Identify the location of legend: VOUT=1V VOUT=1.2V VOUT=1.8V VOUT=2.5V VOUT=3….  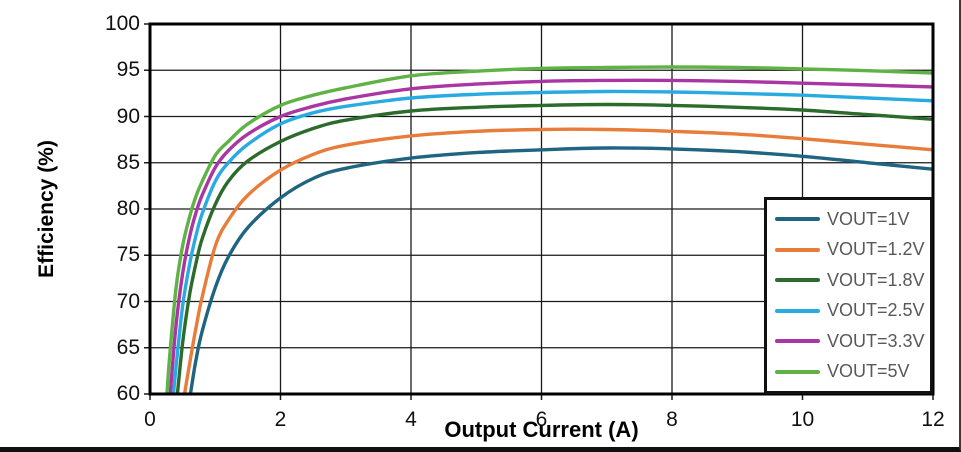
(848, 295).